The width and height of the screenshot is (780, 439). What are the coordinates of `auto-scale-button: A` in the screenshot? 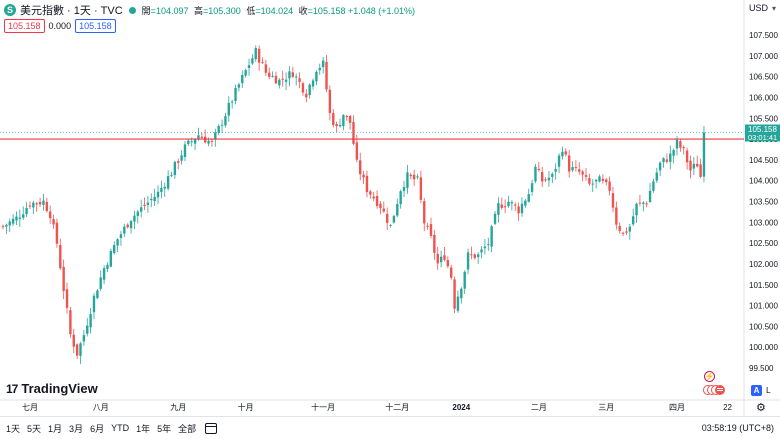 It's located at (756, 390).